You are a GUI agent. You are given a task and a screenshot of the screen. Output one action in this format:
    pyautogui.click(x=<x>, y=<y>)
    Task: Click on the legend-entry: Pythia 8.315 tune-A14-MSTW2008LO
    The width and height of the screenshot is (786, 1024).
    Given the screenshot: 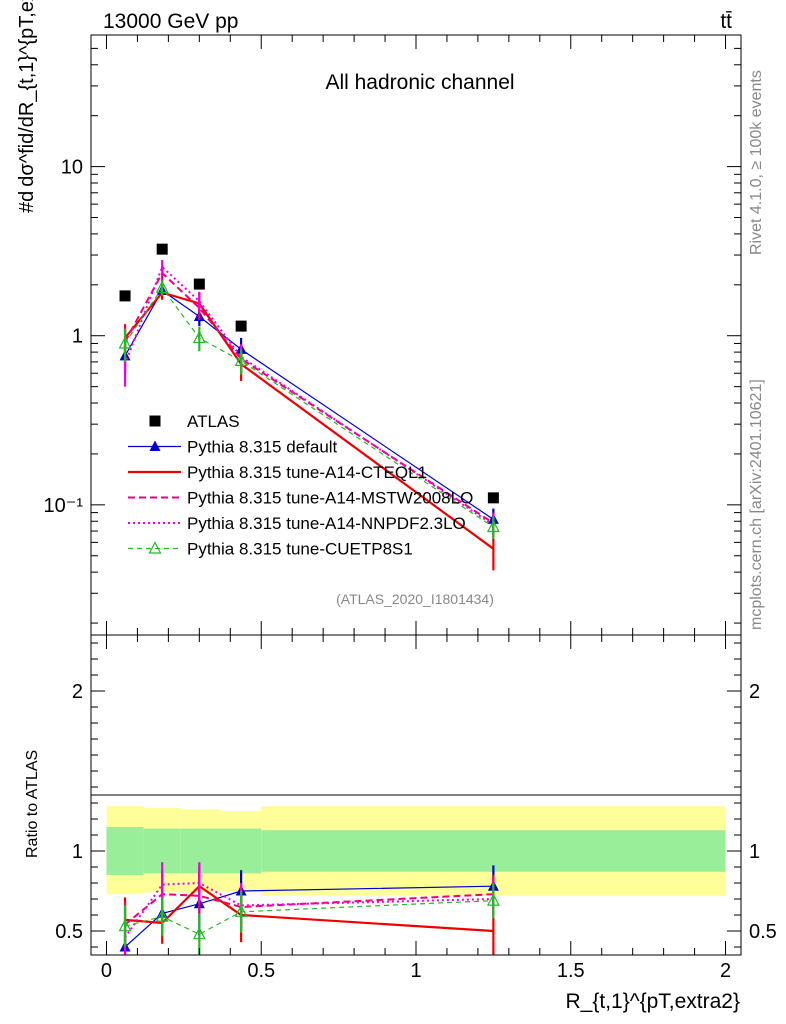 What is the action you would take?
    pyautogui.click(x=300, y=498)
    